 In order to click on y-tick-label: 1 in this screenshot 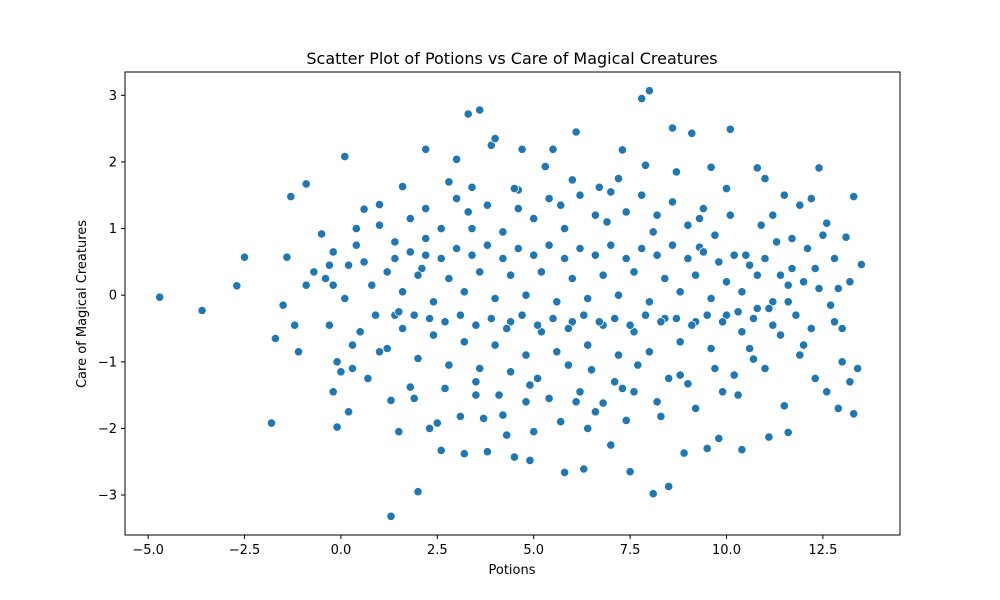, I will do `click(113, 229)`.